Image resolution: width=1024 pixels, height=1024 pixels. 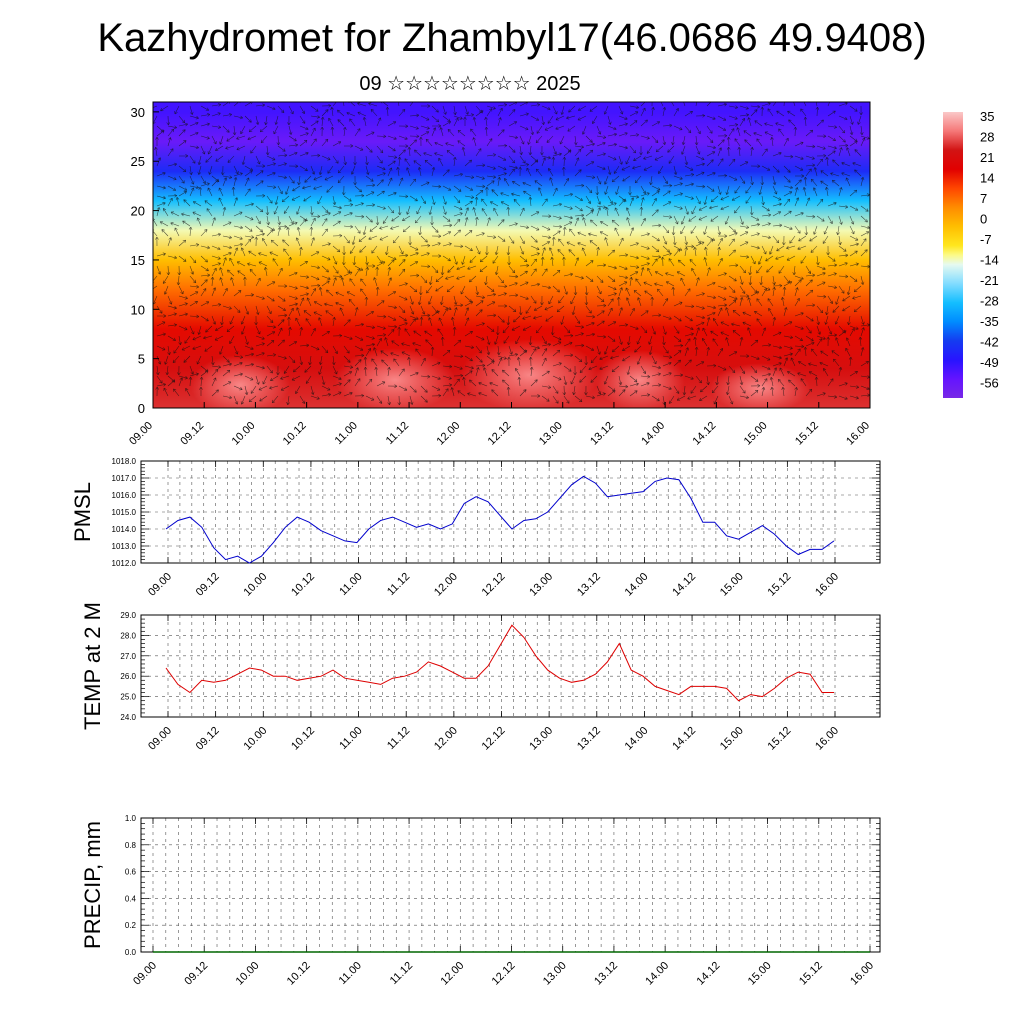 What do you see at coordinates (131, 818) in the screenshot?
I see `y-tick-label: 1.0` at bounding box center [131, 818].